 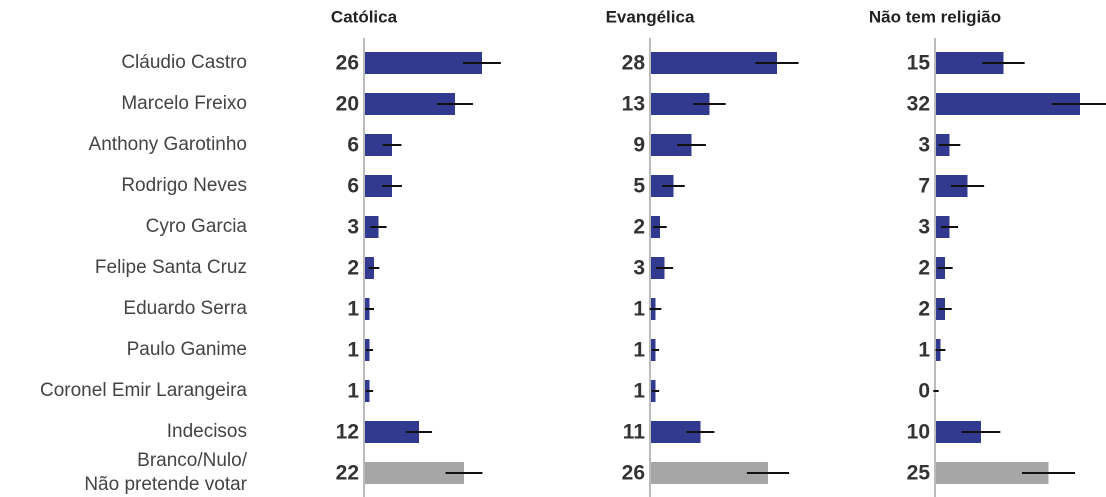 What do you see at coordinates (919, 473) in the screenshot?
I see `value-label: 25` at bounding box center [919, 473].